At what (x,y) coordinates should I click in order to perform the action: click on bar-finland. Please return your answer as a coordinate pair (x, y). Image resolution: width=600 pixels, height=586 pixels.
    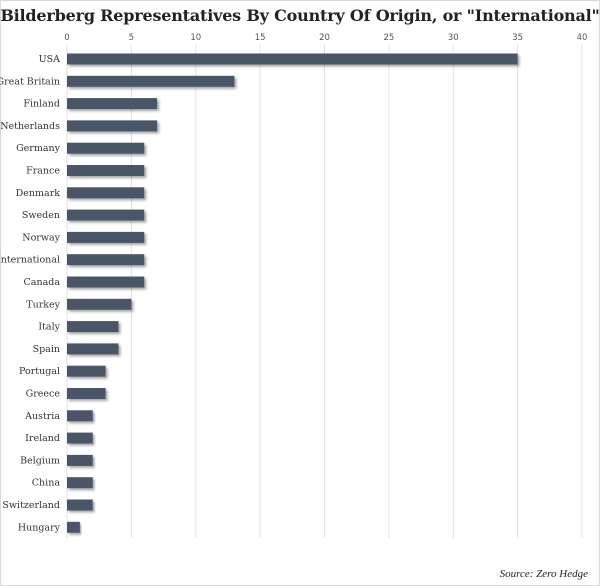
    Looking at the image, I should click on (112, 104).